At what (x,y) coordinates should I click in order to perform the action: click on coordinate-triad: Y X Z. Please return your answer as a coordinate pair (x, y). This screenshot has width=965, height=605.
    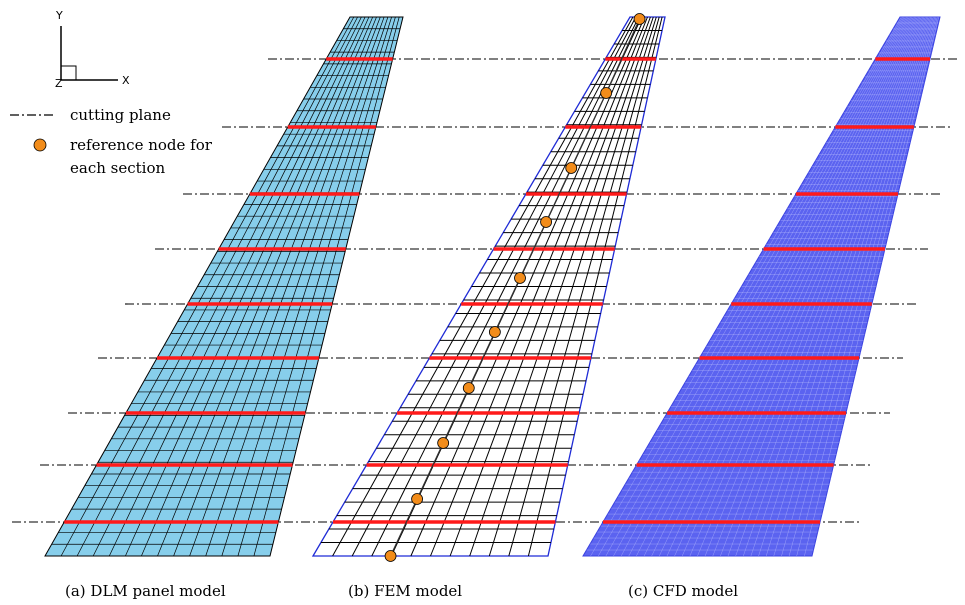
    Looking at the image, I should click on (92, 49).